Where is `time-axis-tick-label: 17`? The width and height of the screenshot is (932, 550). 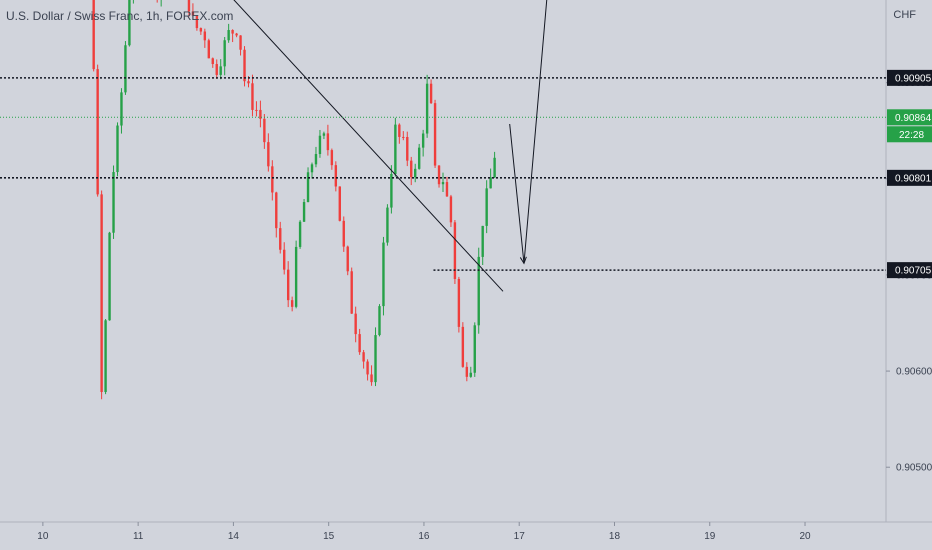 time-axis-tick-label: 17 is located at coordinates (520, 536).